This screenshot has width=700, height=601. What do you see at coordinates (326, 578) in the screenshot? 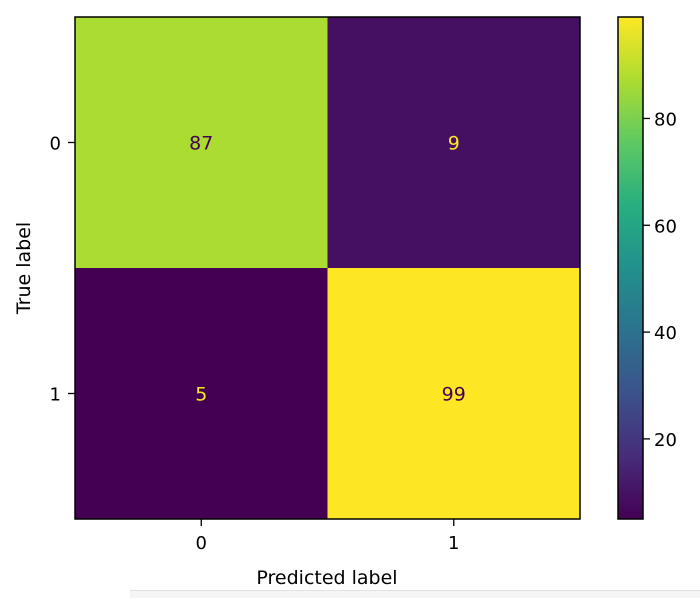
I see `x-axis-label: Predicted label` at bounding box center [326, 578].